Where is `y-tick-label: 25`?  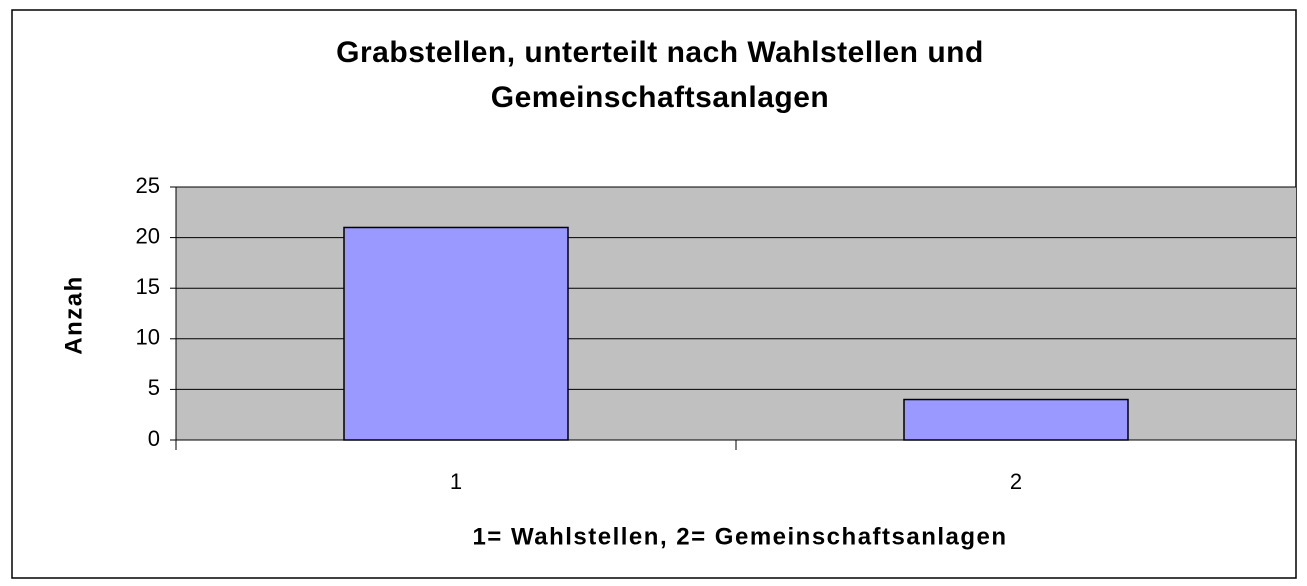
y-tick-label: 25 is located at coordinates (148, 185).